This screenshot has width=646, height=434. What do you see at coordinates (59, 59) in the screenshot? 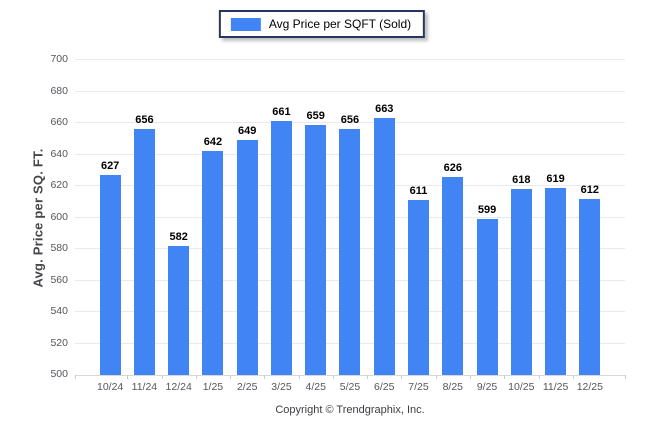
I see `y-tick-label: 700` at bounding box center [59, 59].